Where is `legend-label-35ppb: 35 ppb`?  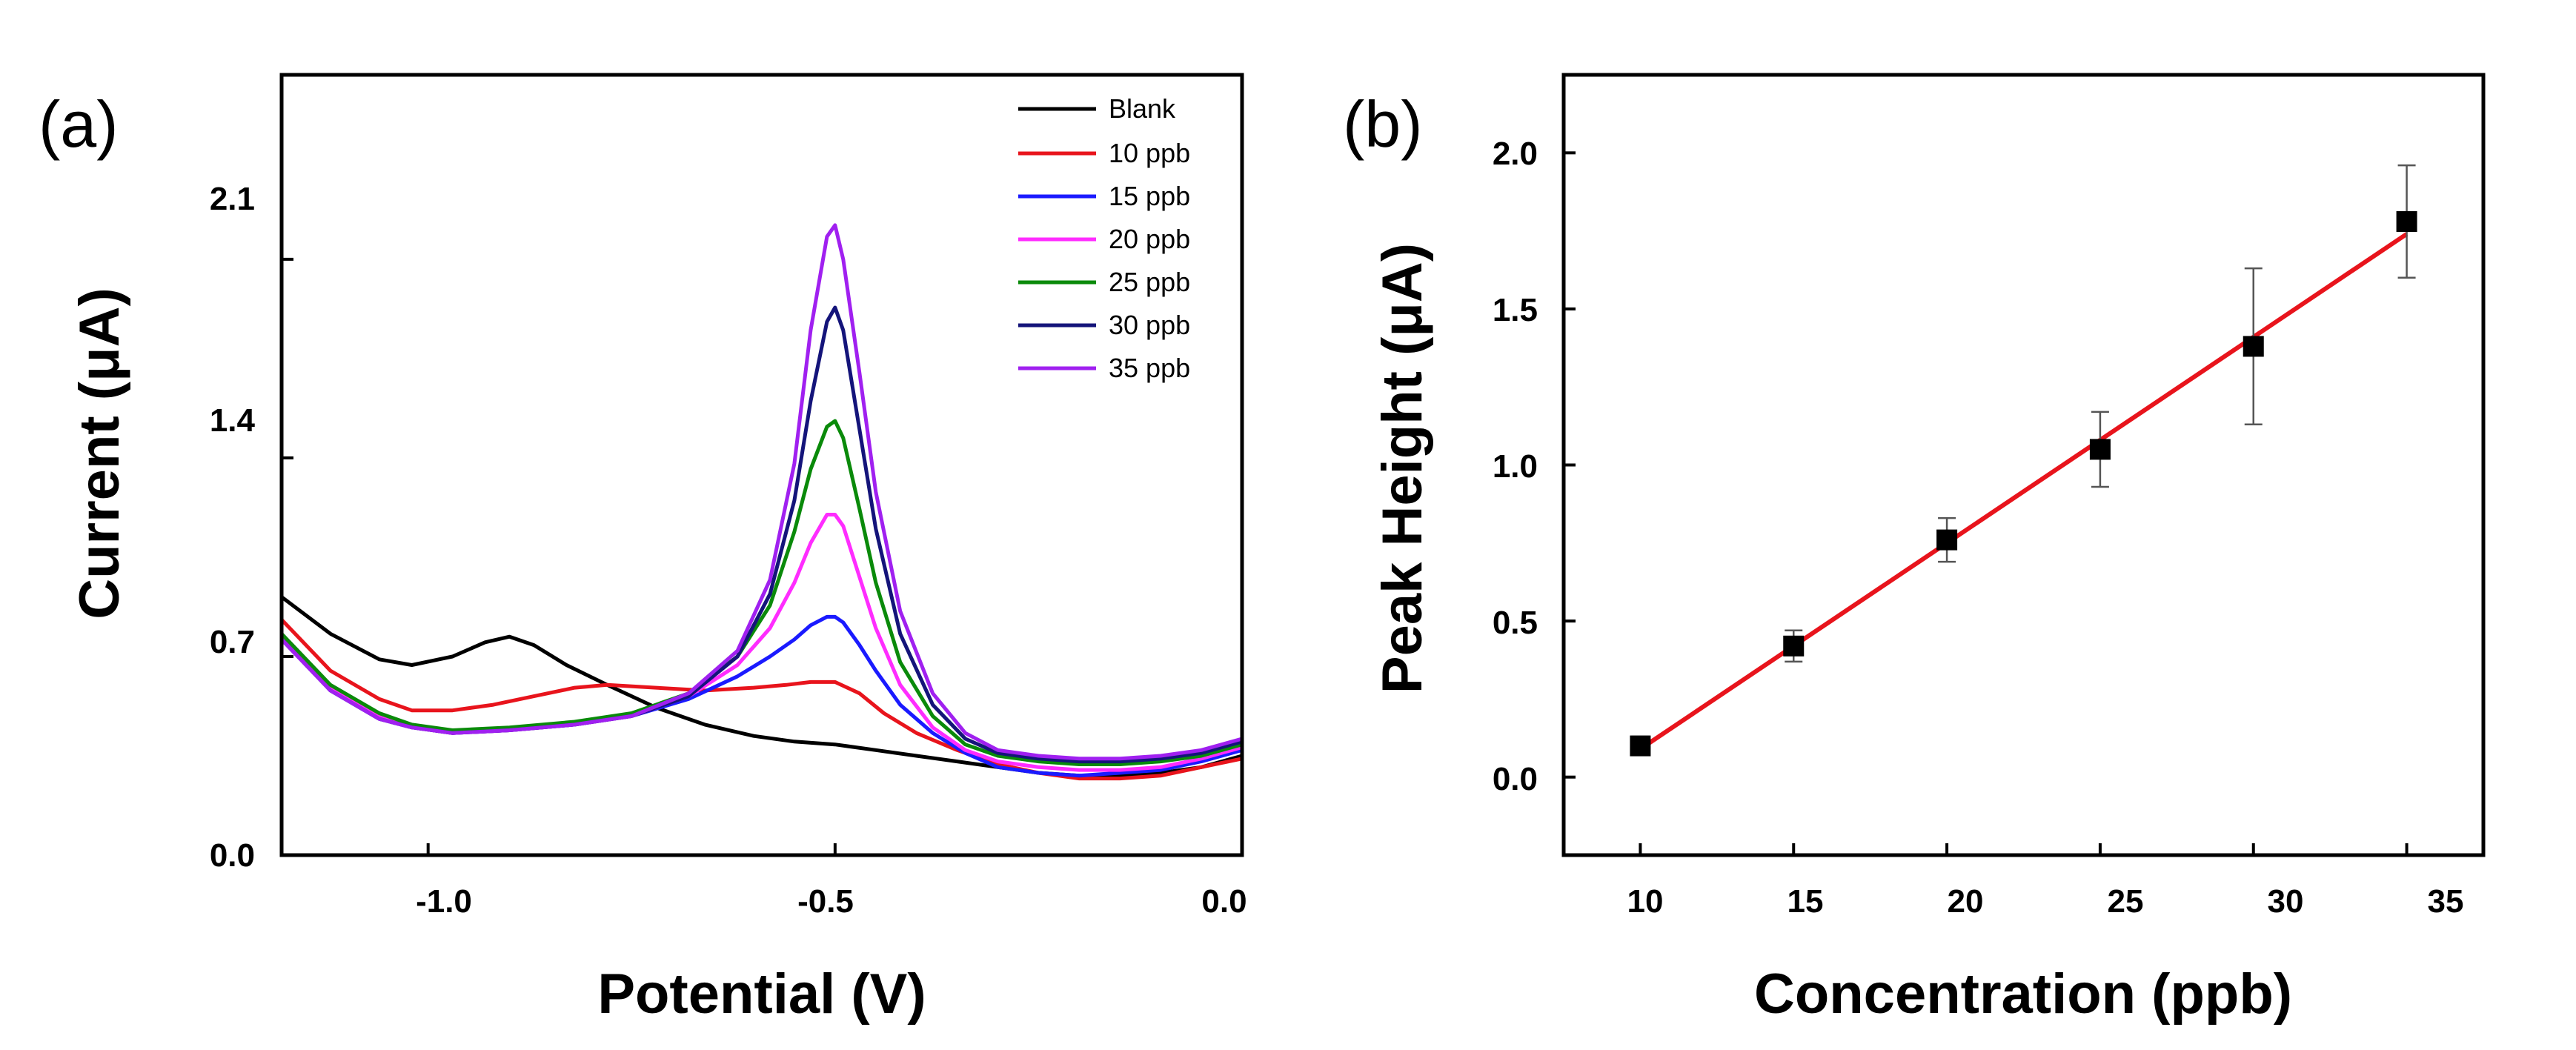 legend-label-35ppb: 35 ppb is located at coordinates (1149, 368).